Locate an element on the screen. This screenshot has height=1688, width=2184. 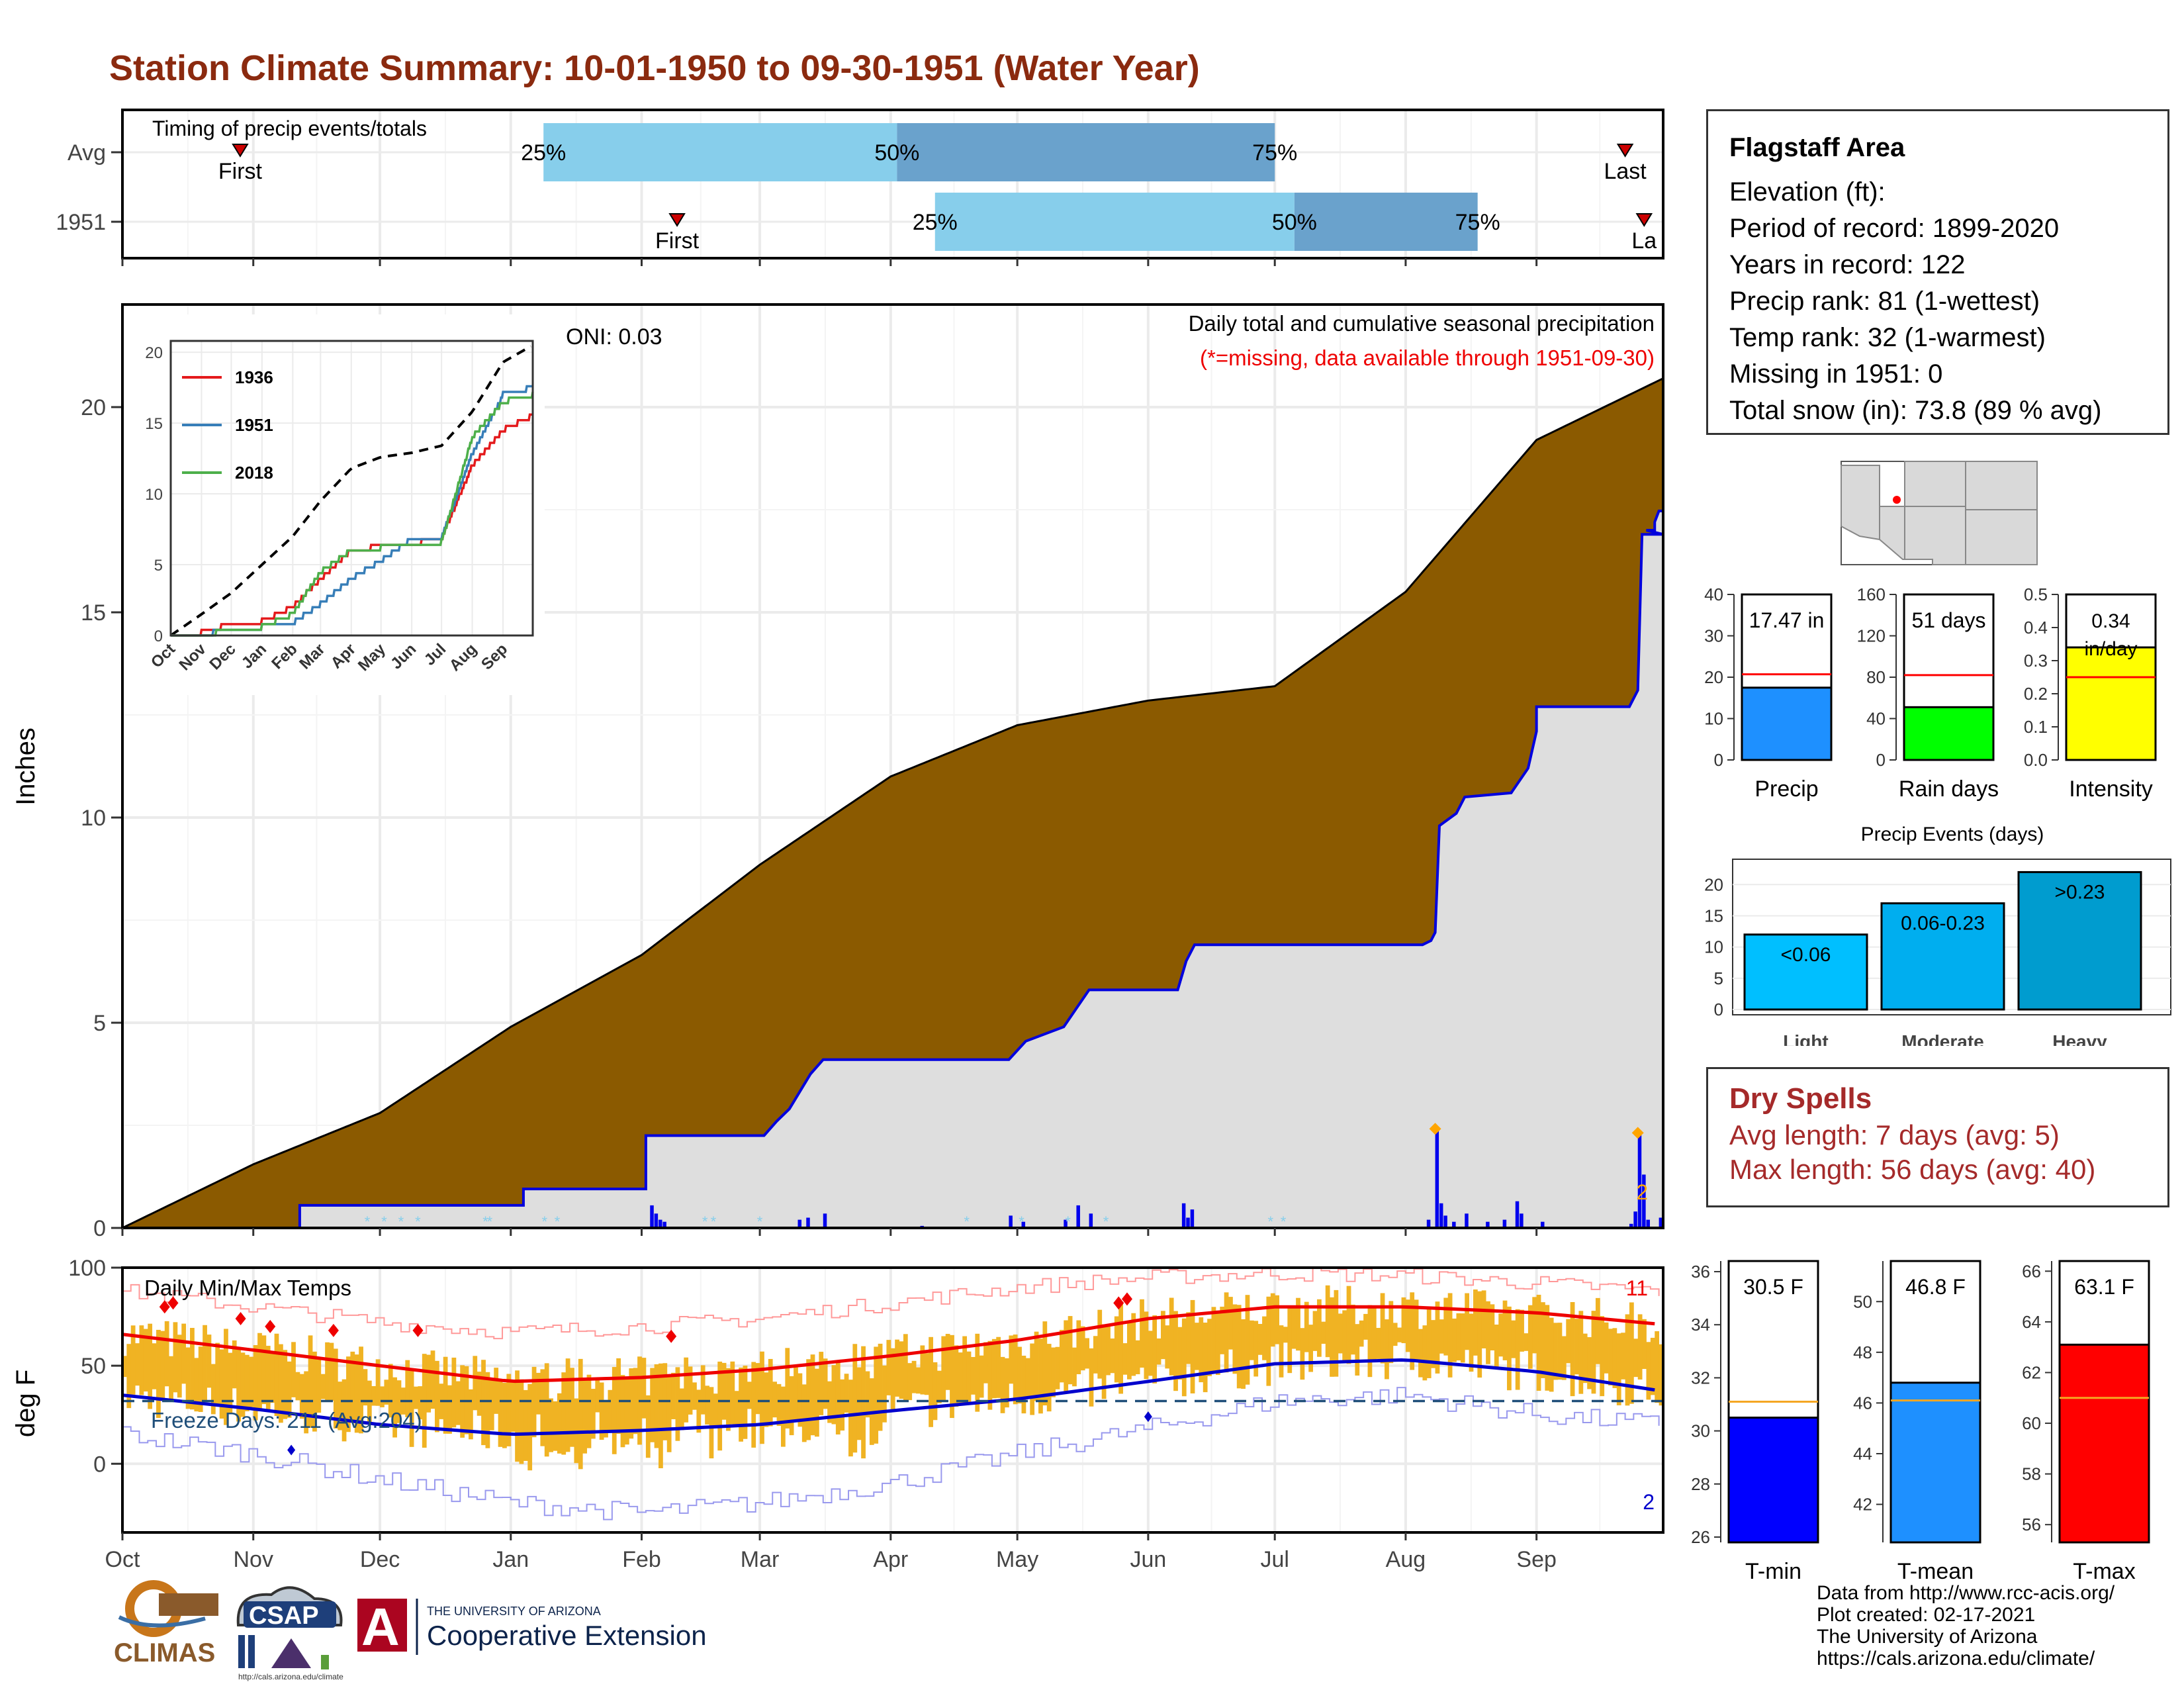
mini-y-tick: 30 is located at coordinates (1701, 1431).